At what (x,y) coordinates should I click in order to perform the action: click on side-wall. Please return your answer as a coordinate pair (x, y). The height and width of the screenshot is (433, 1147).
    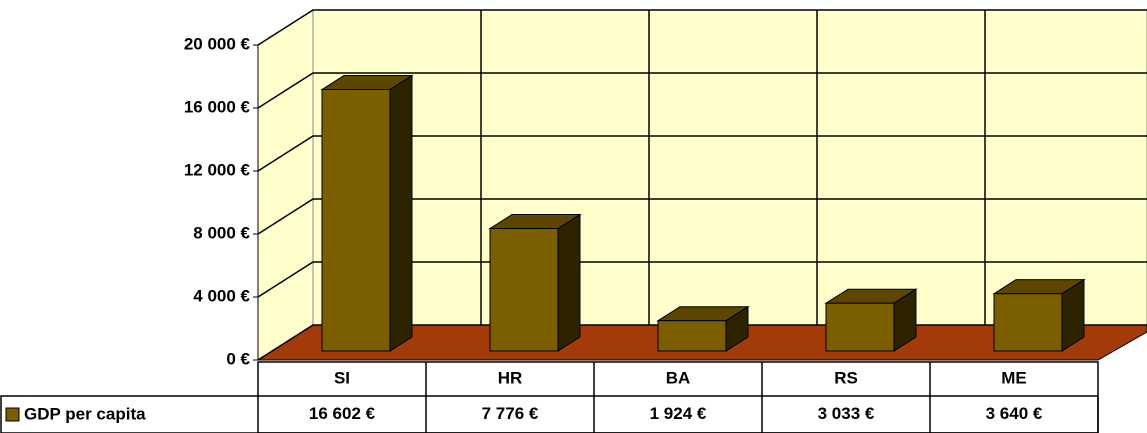
    Looking at the image, I should click on (285, 185).